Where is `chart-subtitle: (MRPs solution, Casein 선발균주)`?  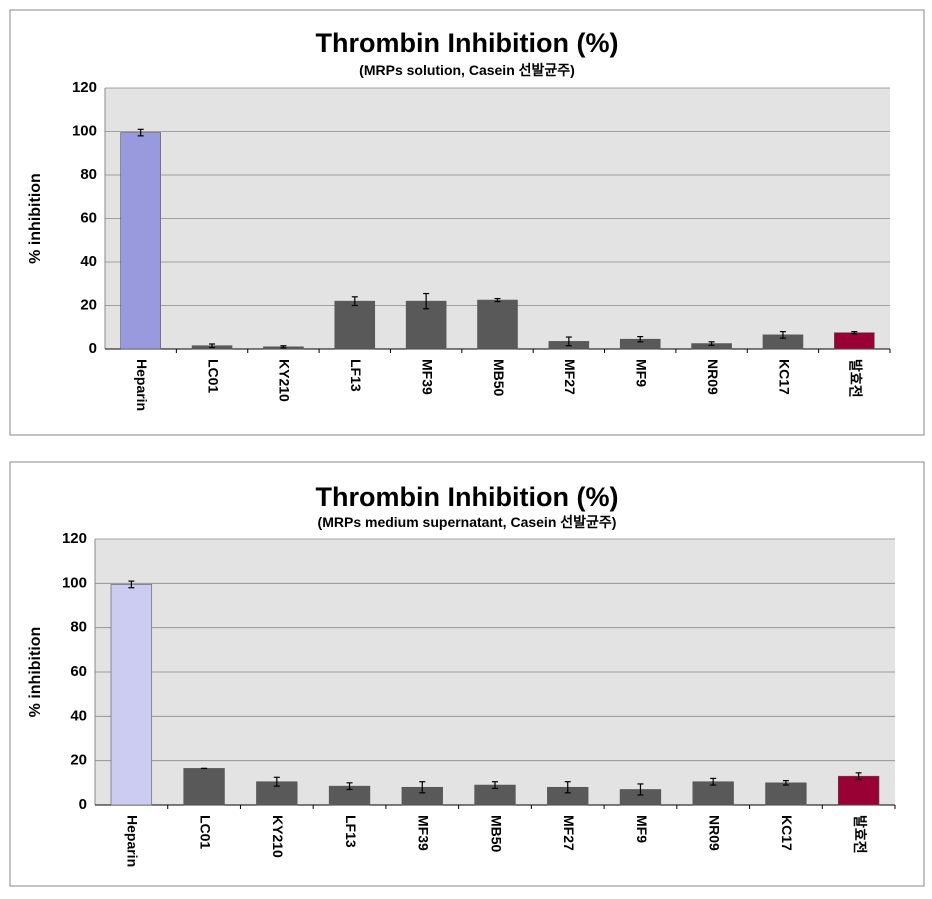 chart-subtitle: (MRPs solution, Casein 선발균주) is located at coordinates (467, 70).